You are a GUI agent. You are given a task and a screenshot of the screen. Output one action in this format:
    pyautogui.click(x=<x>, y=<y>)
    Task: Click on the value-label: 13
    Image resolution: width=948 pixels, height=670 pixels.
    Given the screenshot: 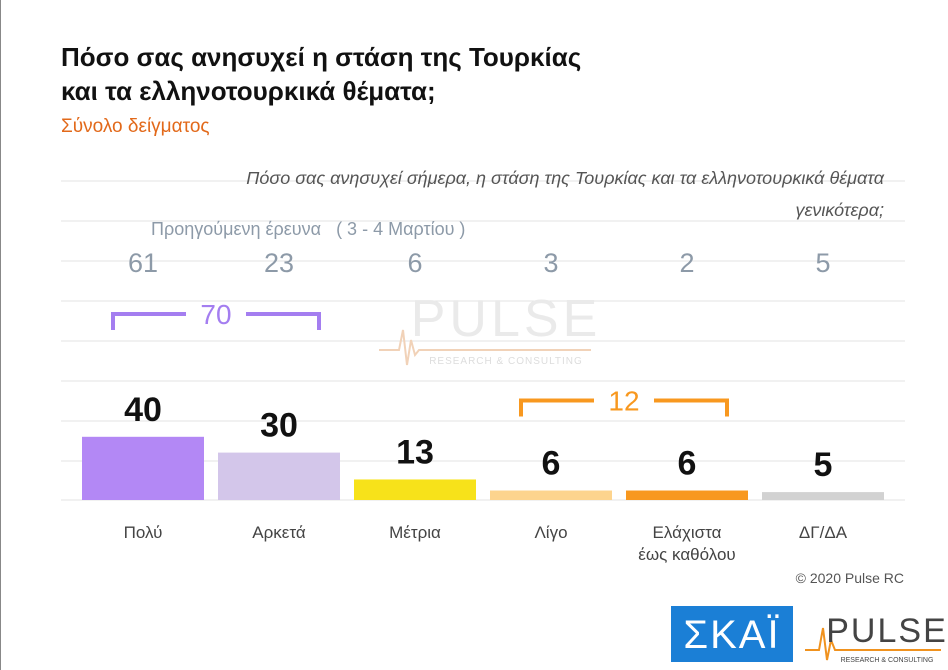 What is the action you would take?
    pyautogui.click(x=415, y=452)
    